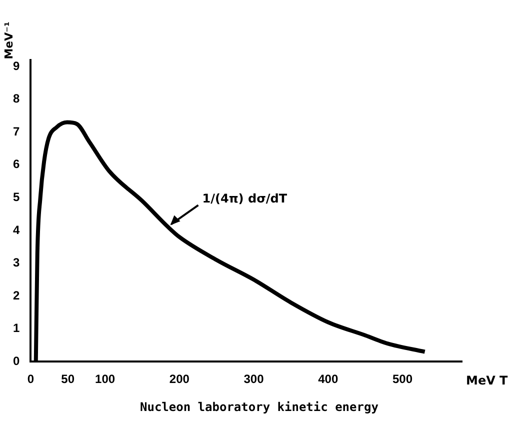 This screenshot has width=512, height=425. What do you see at coordinates (16, 263) in the screenshot?
I see `y-tick-label: 3` at bounding box center [16, 263].